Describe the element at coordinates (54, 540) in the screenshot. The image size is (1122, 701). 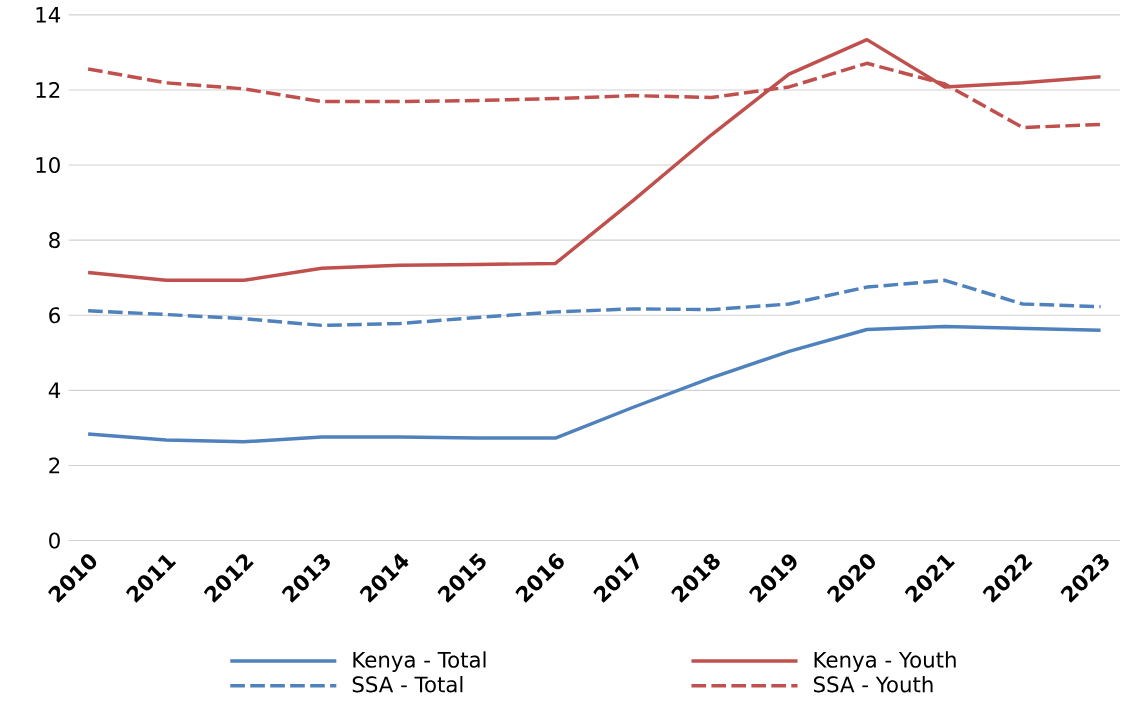
I see `y-tick-label: 0` at that location.